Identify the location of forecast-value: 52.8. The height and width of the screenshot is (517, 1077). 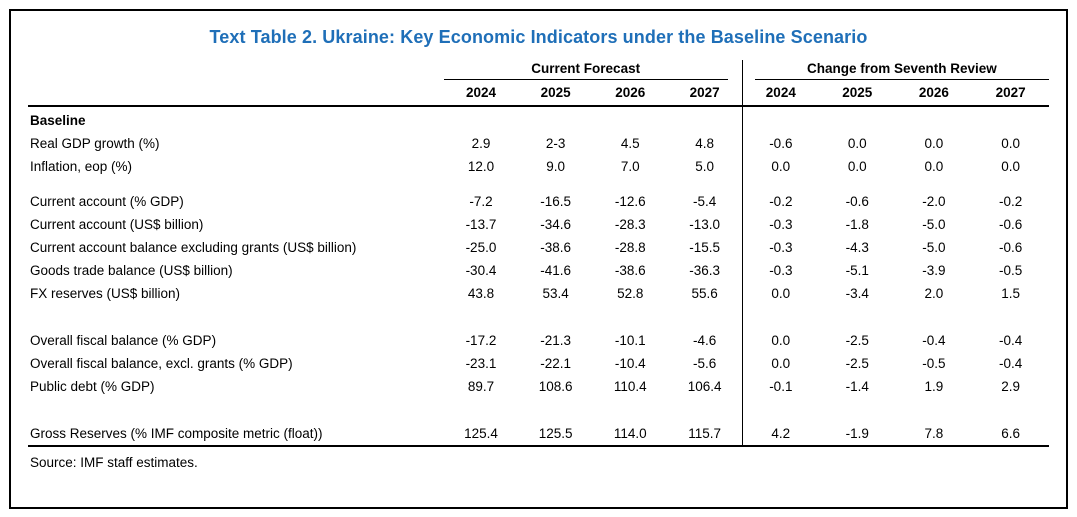
(630, 293).